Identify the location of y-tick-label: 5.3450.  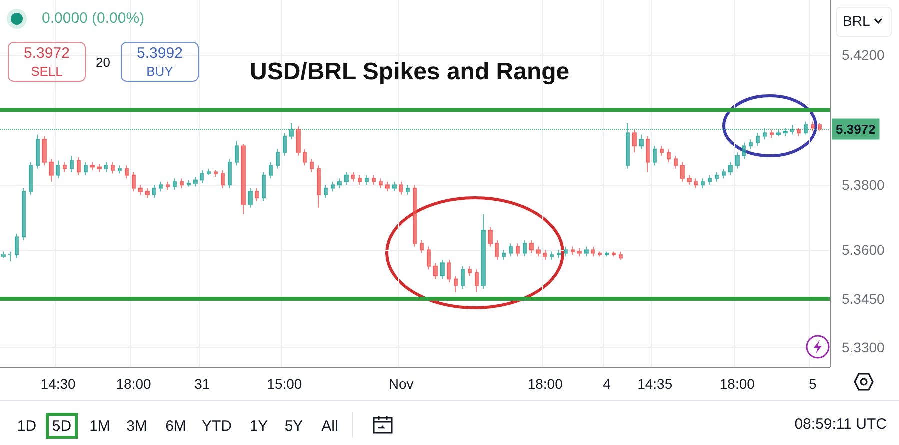
(864, 298).